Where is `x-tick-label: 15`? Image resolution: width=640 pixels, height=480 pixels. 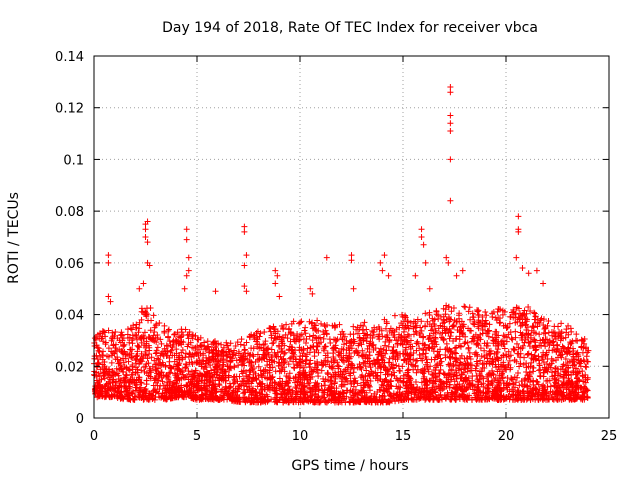 x-tick-label: 15 is located at coordinates (403, 436).